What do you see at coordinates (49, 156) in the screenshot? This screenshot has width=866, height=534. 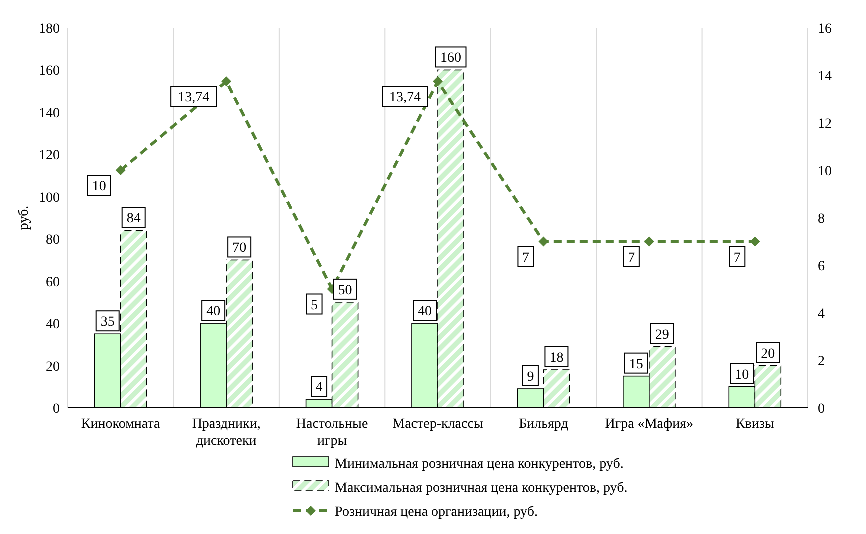 I see `y-tick-label: 120` at bounding box center [49, 156].